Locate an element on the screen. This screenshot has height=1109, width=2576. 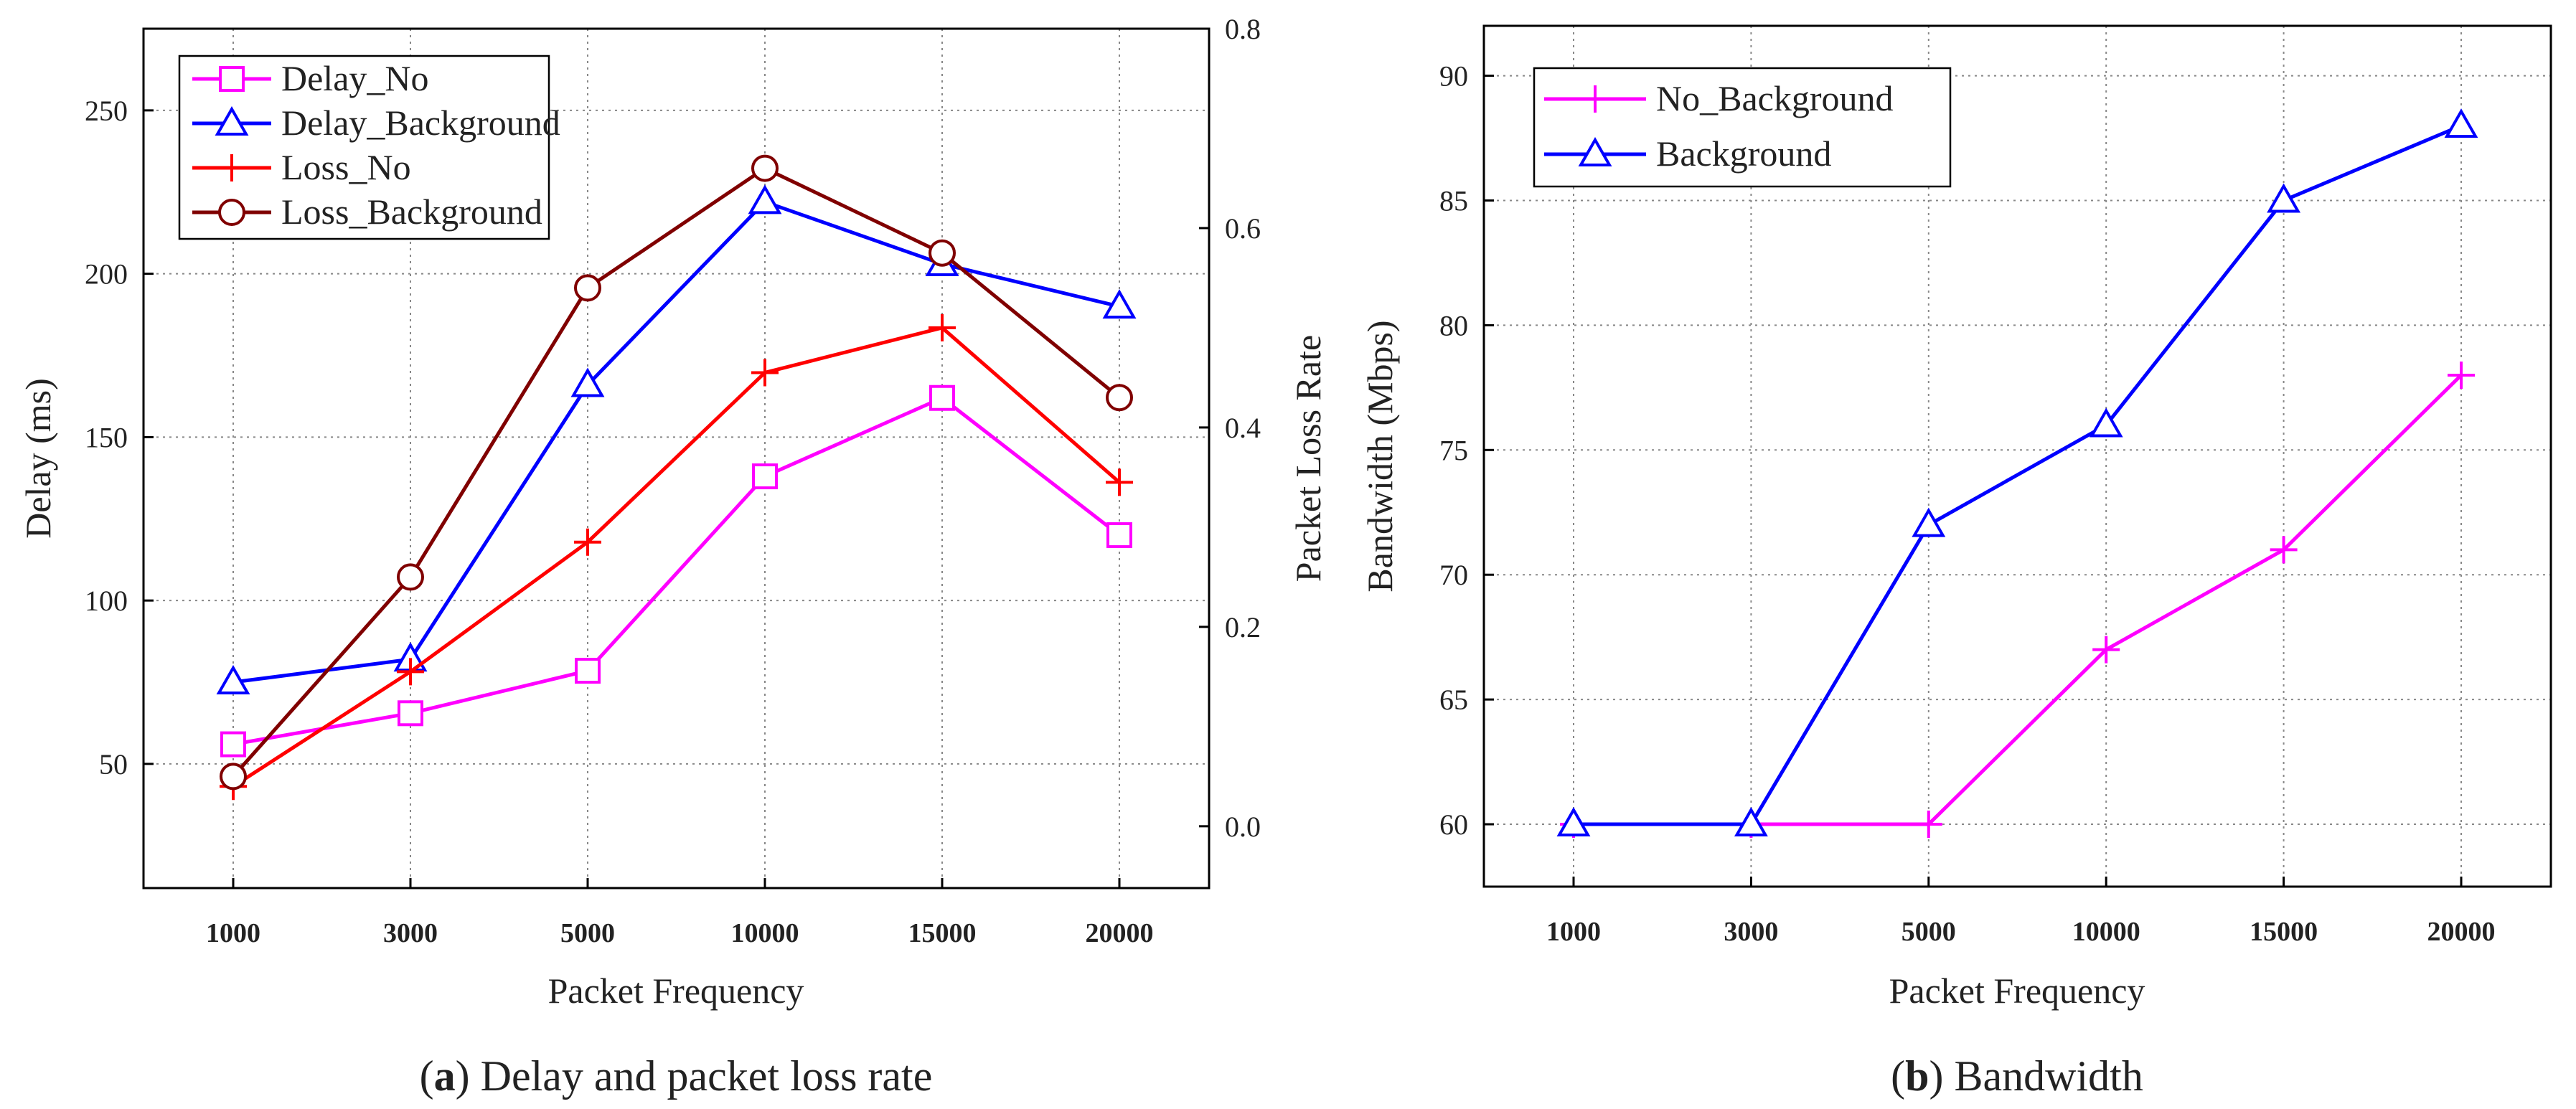
a-legend-label-0: Delay_No is located at coordinates (355, 78).